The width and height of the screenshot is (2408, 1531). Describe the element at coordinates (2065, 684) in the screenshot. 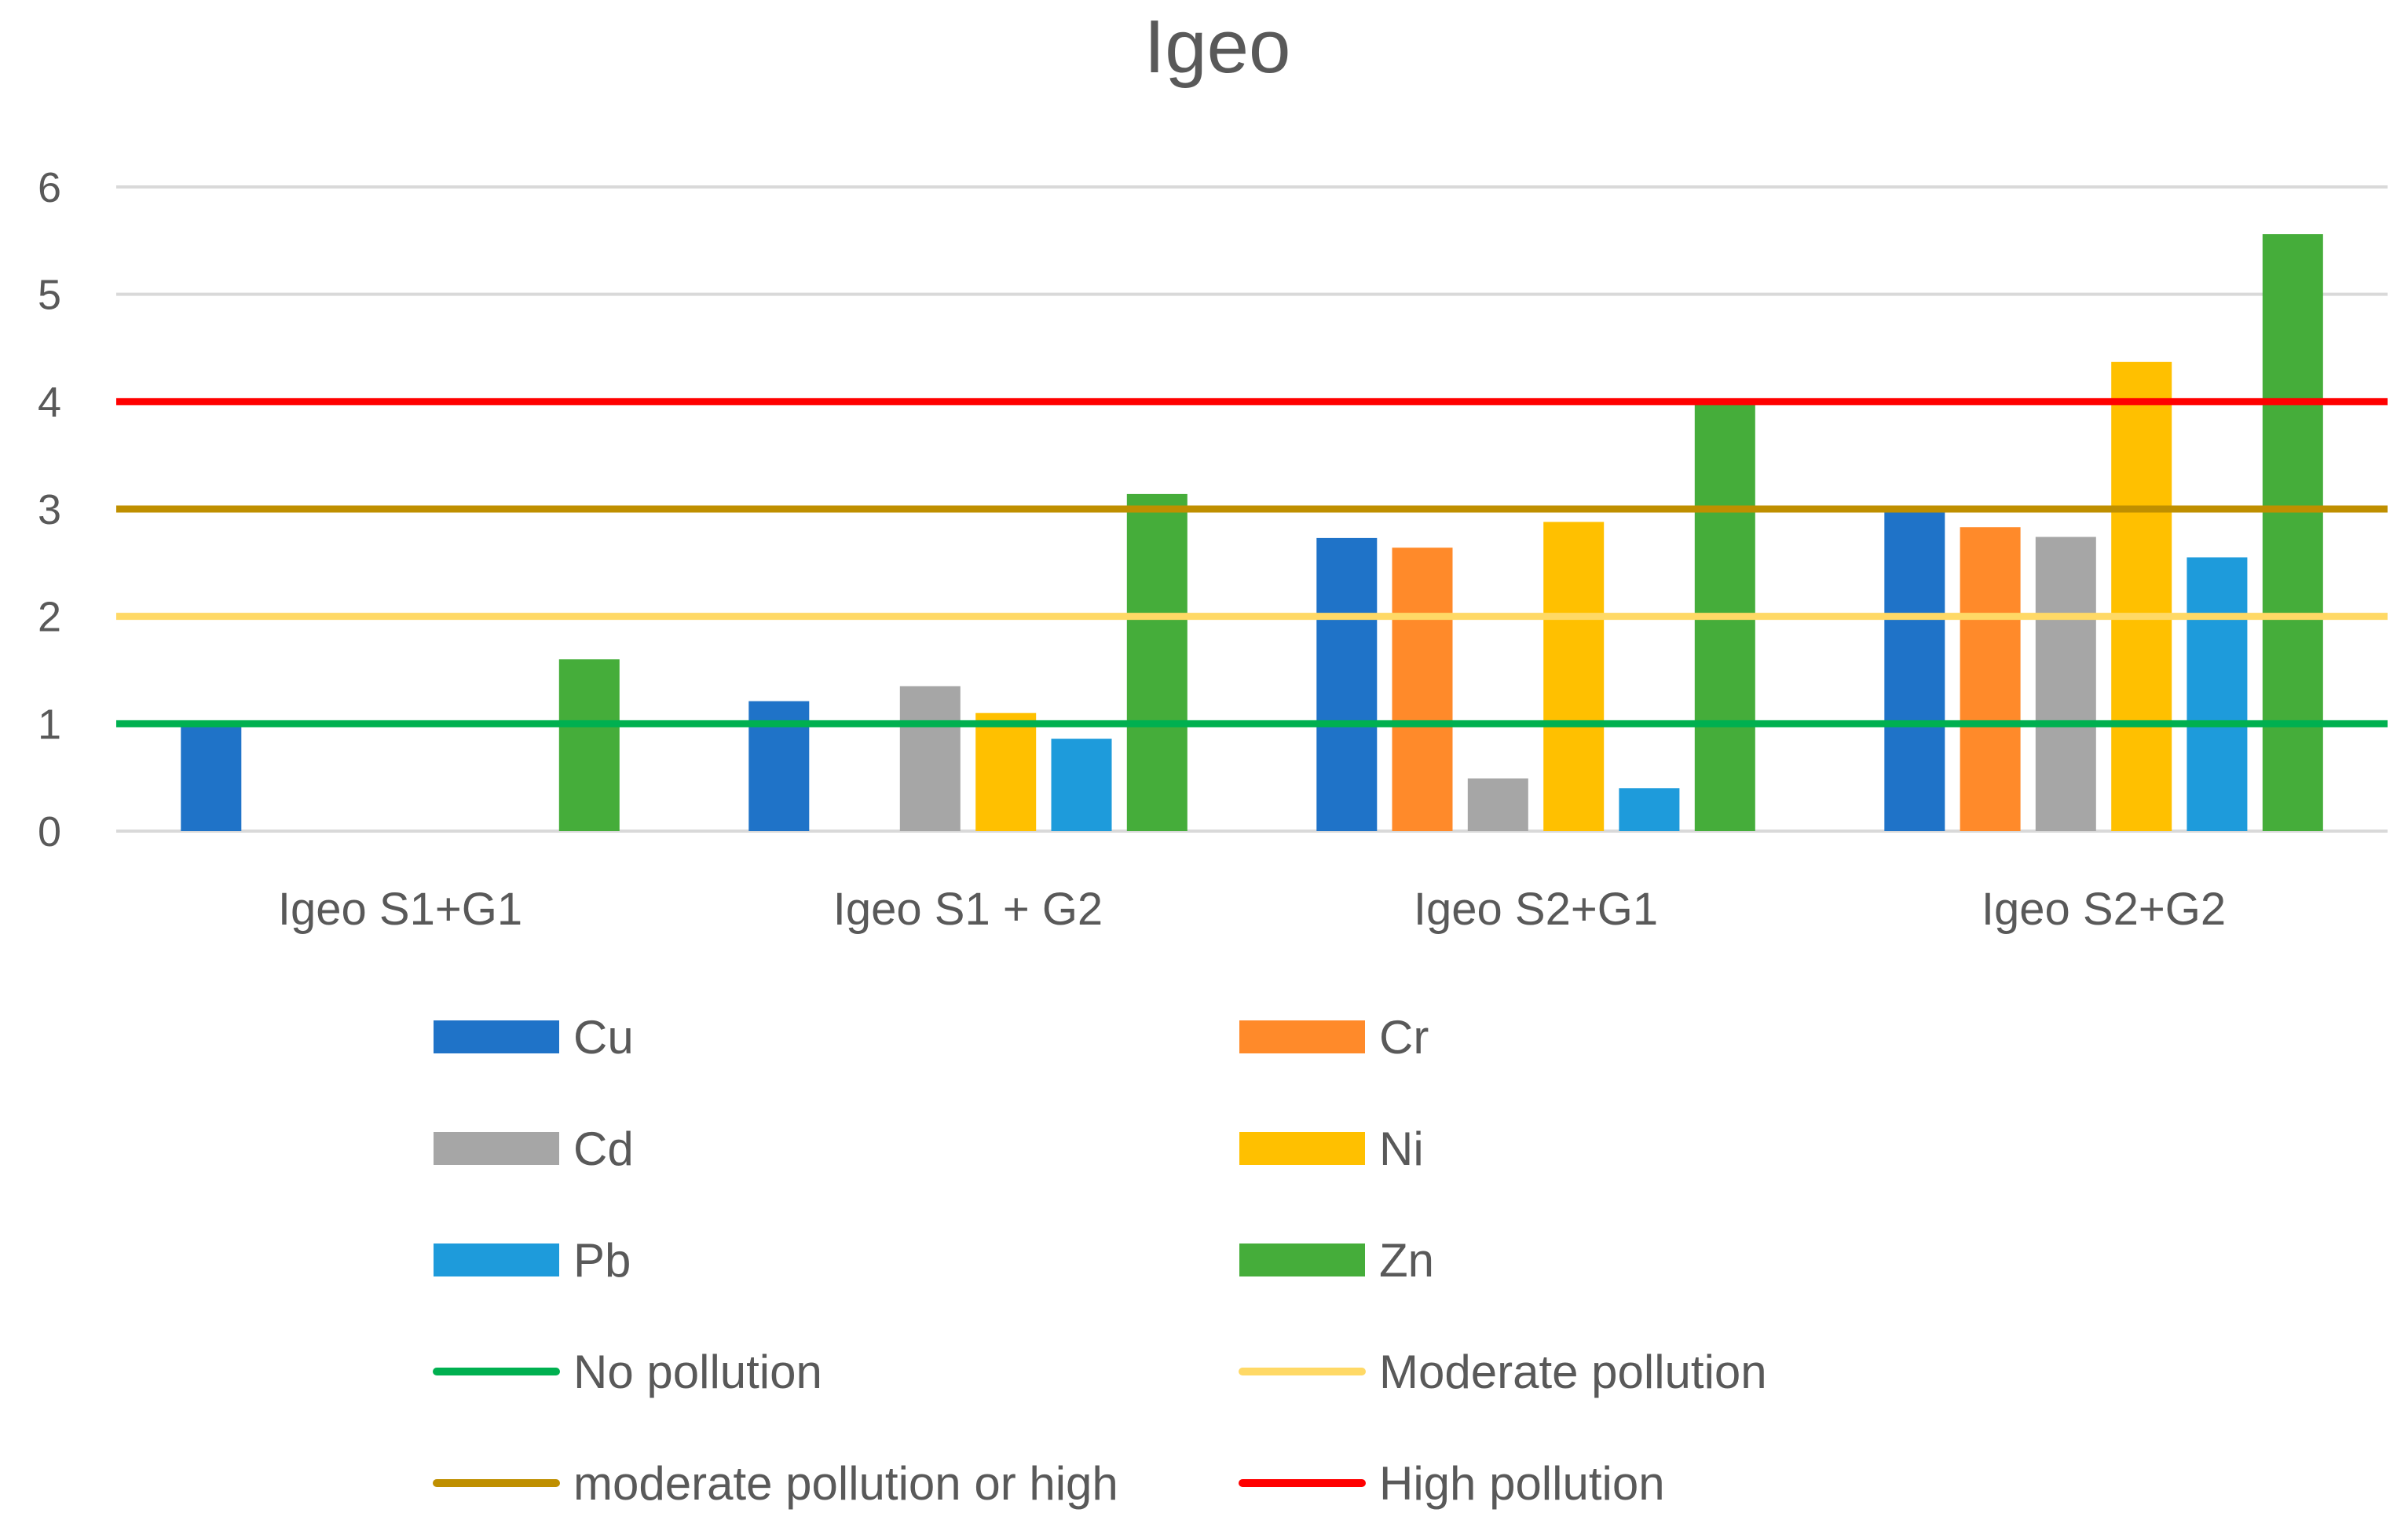

I see `bar-cd-igeo-s2-g2` at that location.